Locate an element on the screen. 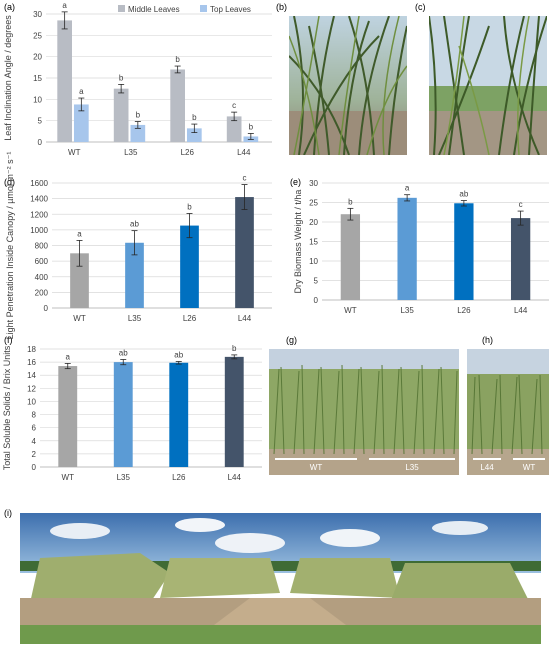 The height and width of the screenshot is (647, 551). panel-label-b: (b) is located at coordinates (281, 7).